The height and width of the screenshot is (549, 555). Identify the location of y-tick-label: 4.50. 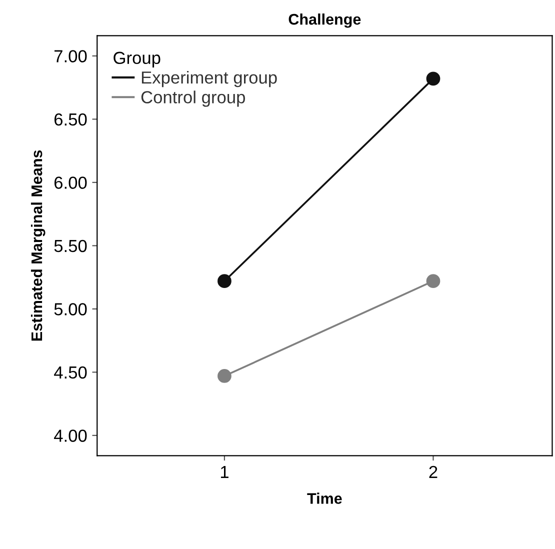
(70, 372).